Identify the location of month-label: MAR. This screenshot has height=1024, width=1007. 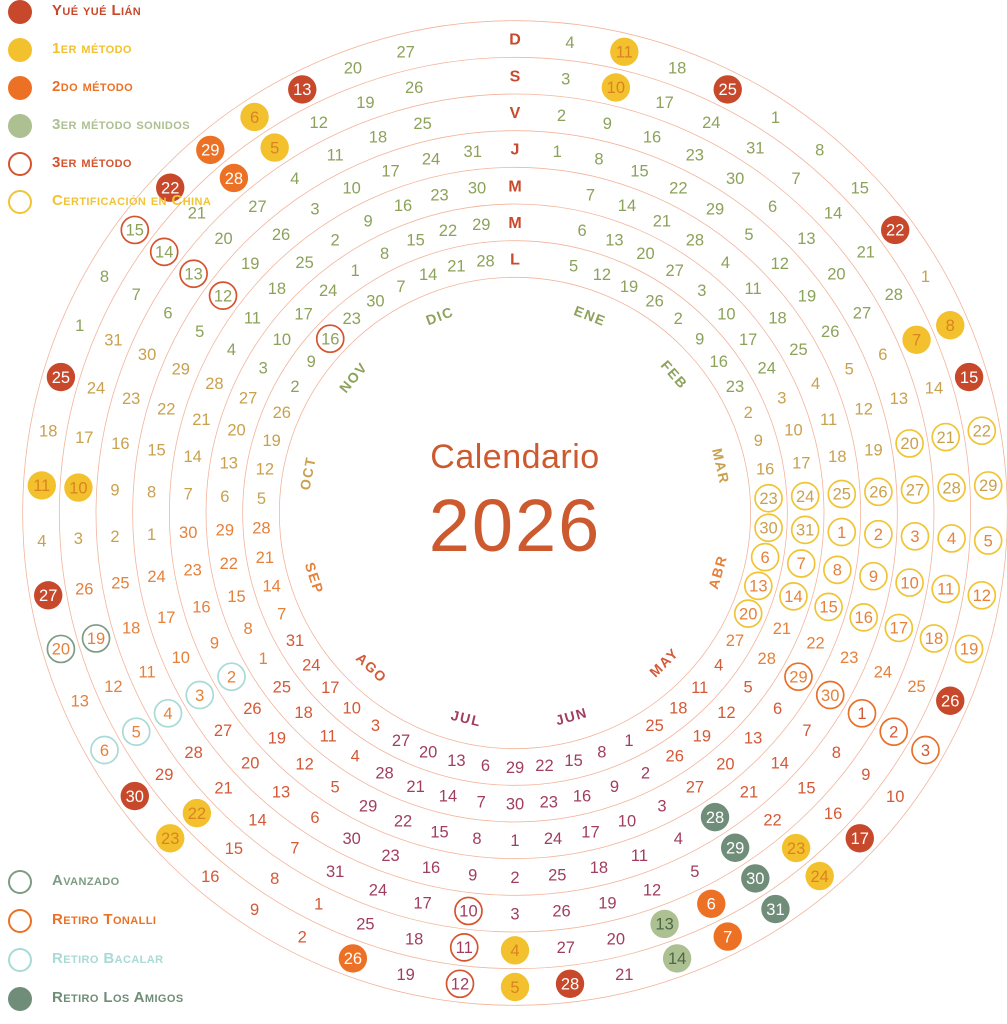
(721, 466).